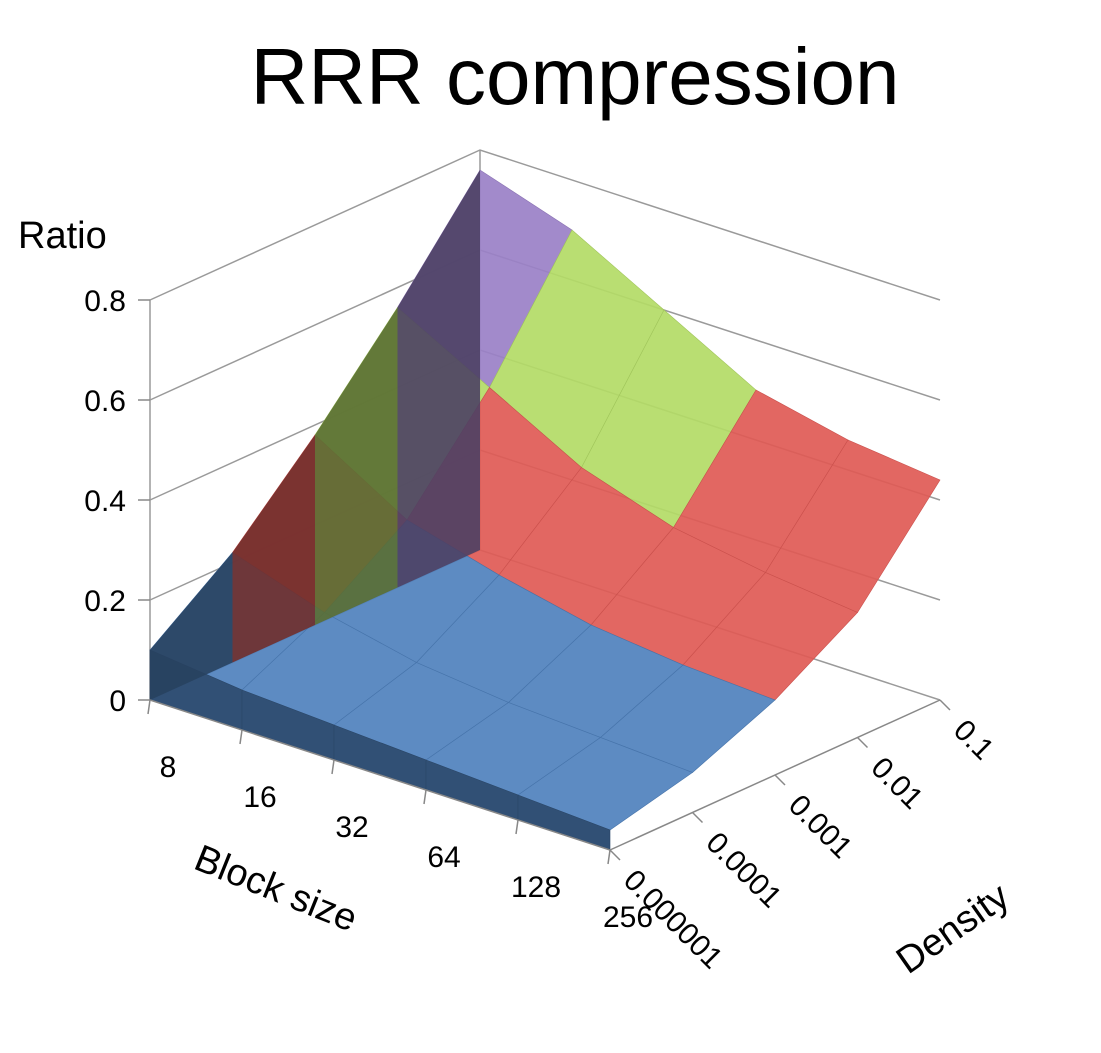  What do you see at coordinates (973, 740) in the screenshot?
I see `density-tick-label: 0.1` at bounding box center [973, 740].